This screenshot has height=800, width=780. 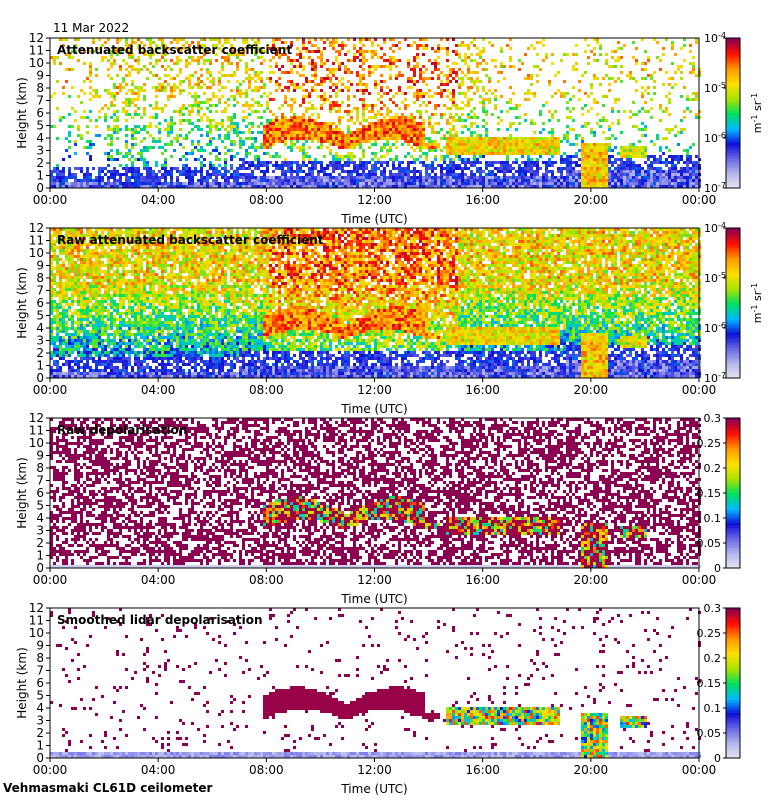 What do you see at coordinates (713, 708) in the screenshot?
I see `colorbar-tick-label: 0.1` at bounding box center [713, 708].